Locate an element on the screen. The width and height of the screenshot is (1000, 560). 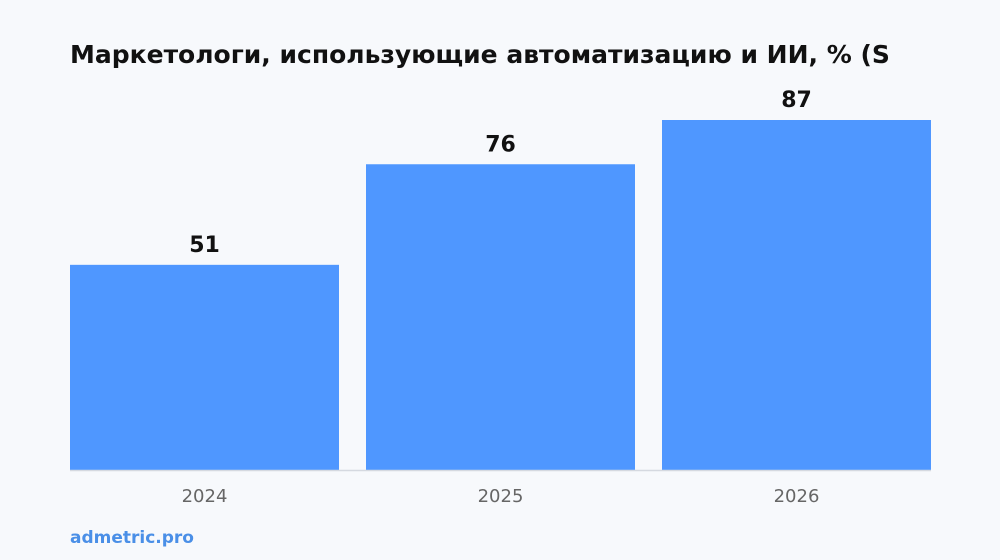
data-label: 76 is located at coordinates (500, 144).